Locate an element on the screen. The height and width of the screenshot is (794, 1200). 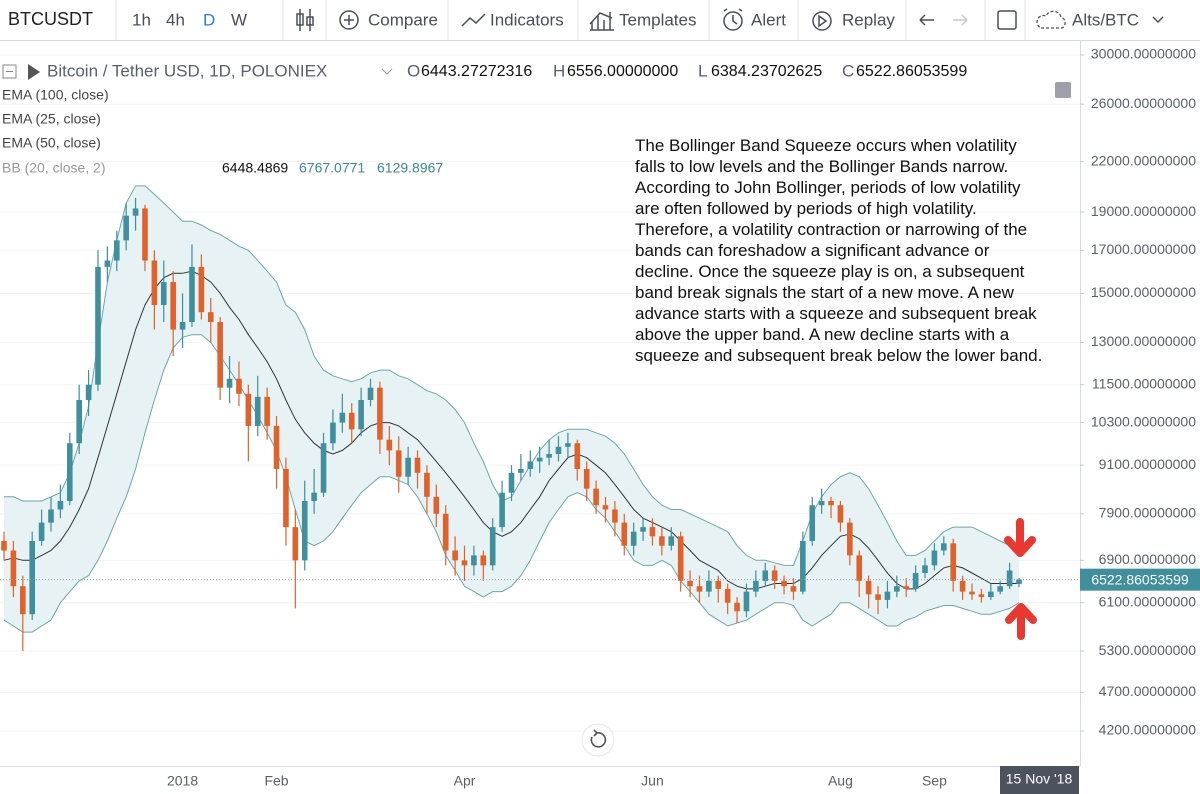
alert-icon is located at coordinates (733, 19).